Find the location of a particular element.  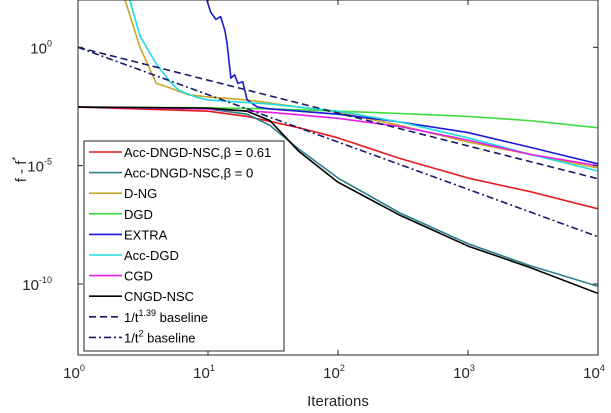

legend-label: 1/t1.39 baseline is located at coordinates (166, 316).